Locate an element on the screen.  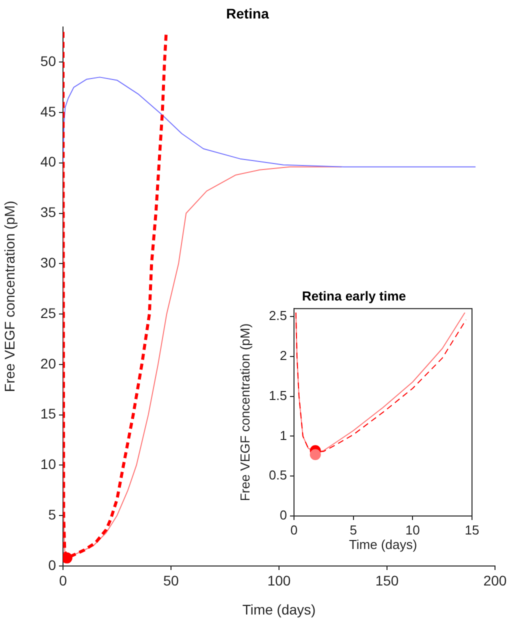
y-tick-label: 1 is located at coordinates (283, 435).